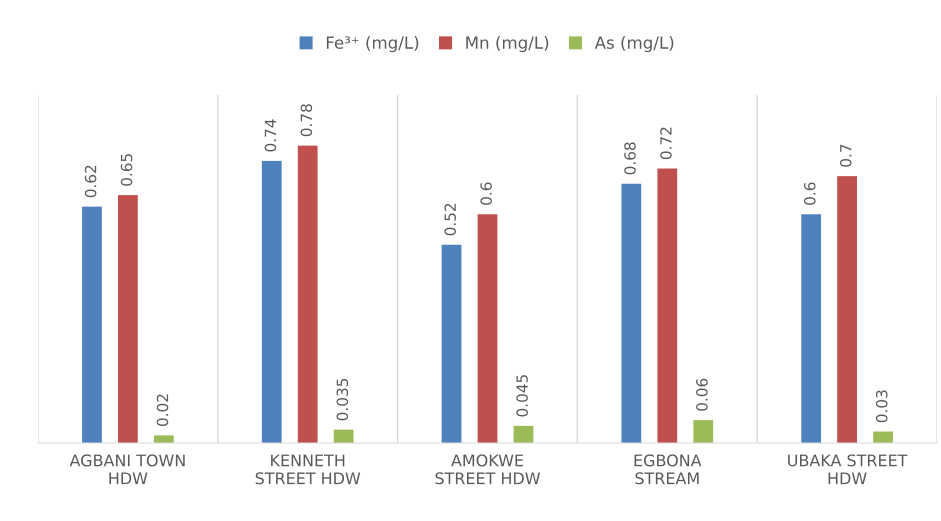  Describe the element at coordinates (308, 469) in the screenshot. I see `x-tick-label: KENNETH STREET HDW` at that location.